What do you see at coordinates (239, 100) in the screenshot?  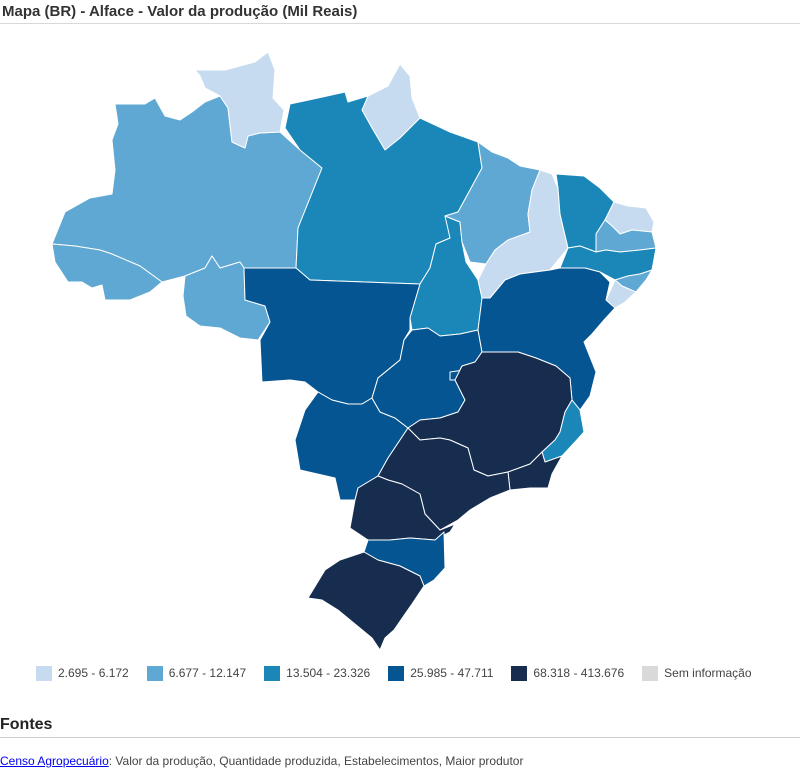 I see `state-roraima` at bounding box center [239, 100].